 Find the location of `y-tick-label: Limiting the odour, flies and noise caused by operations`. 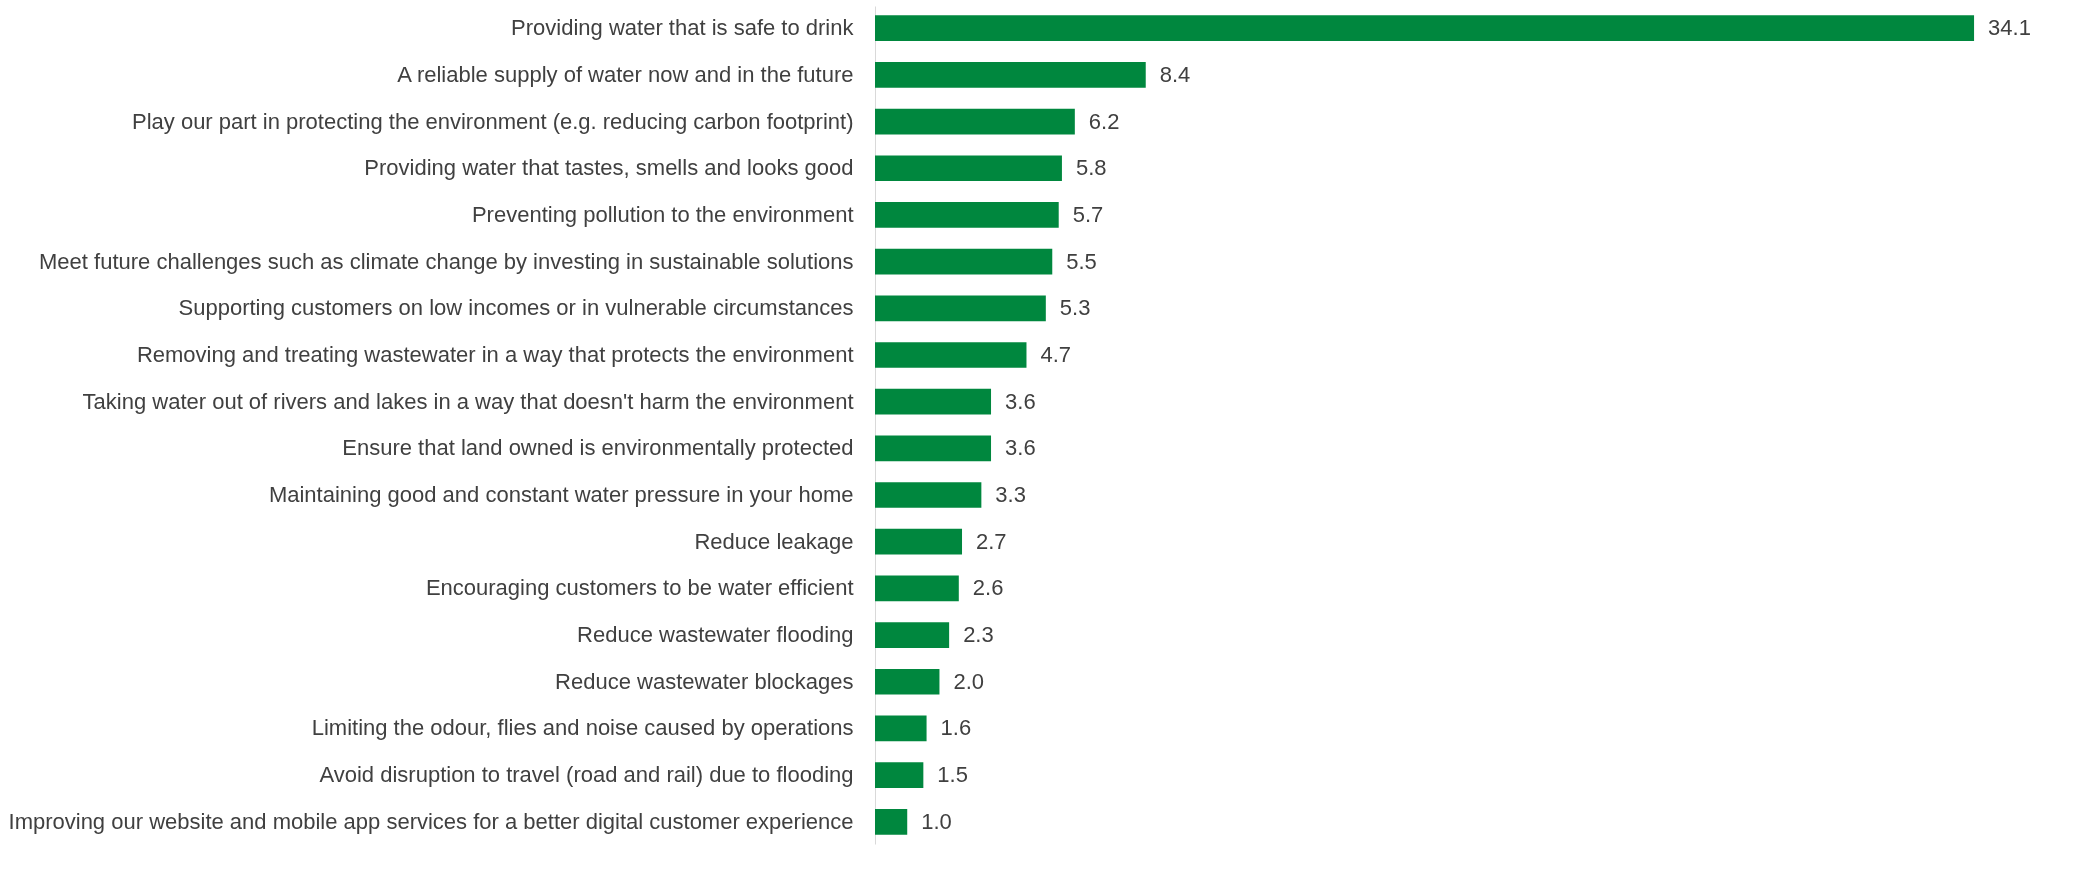

y-tick-label: Limiting the odour, flies and noise caused by operations is located at coordinates (582, 728).